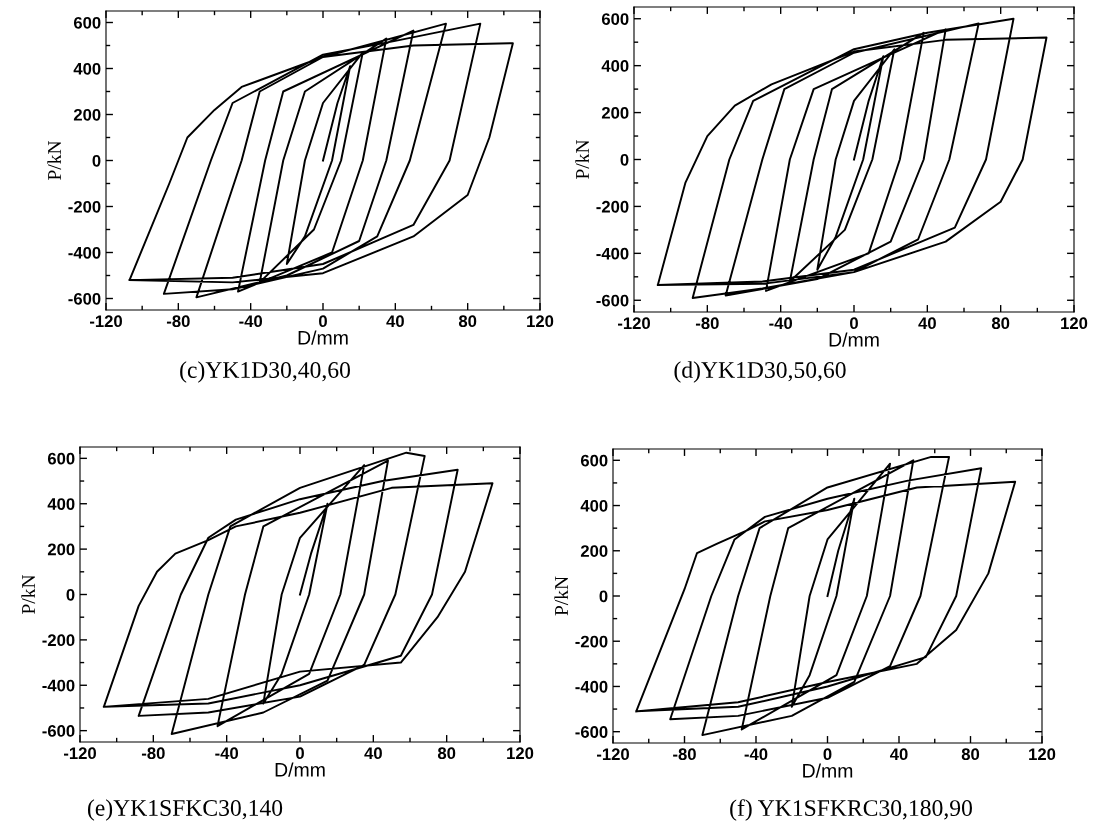 The height and width of the screenshot is (829, 1094). Describe the element at coordinates (760, 372) in the screenshot. I see `text: (d)YK1D30,50,60` at that location.